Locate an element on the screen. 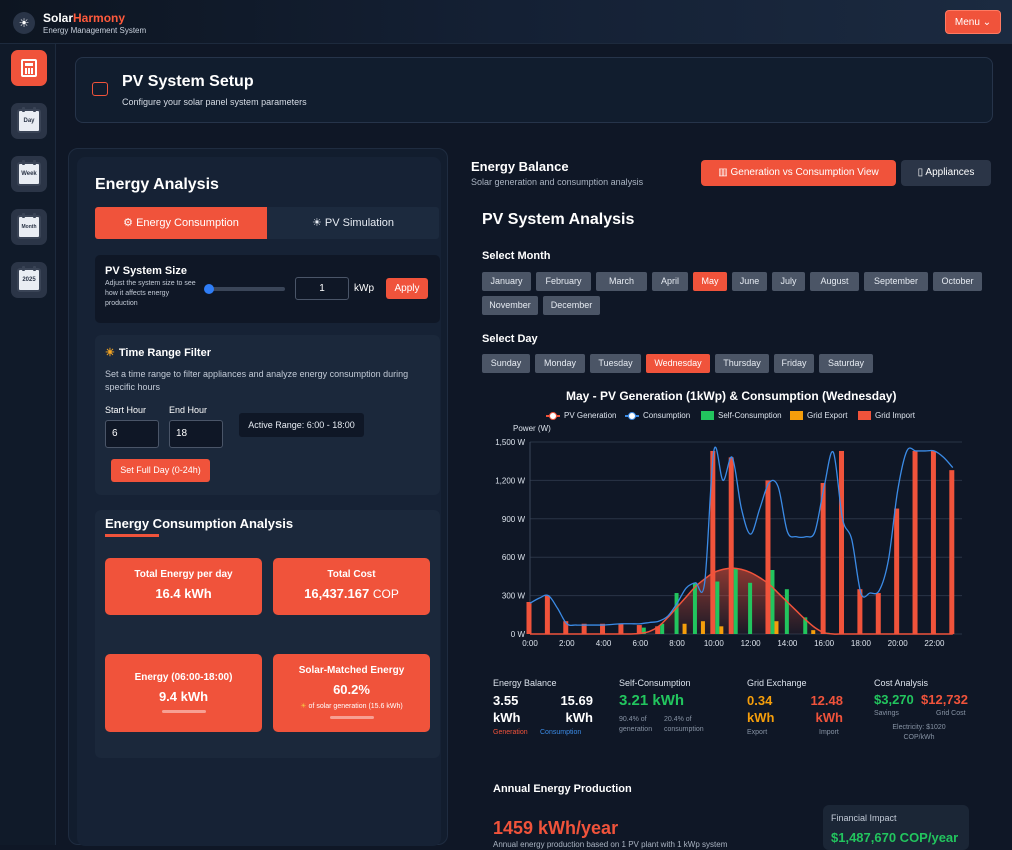 This screenshot has width=1012, height=850. month-march: March is located at coordinates (621, 281).